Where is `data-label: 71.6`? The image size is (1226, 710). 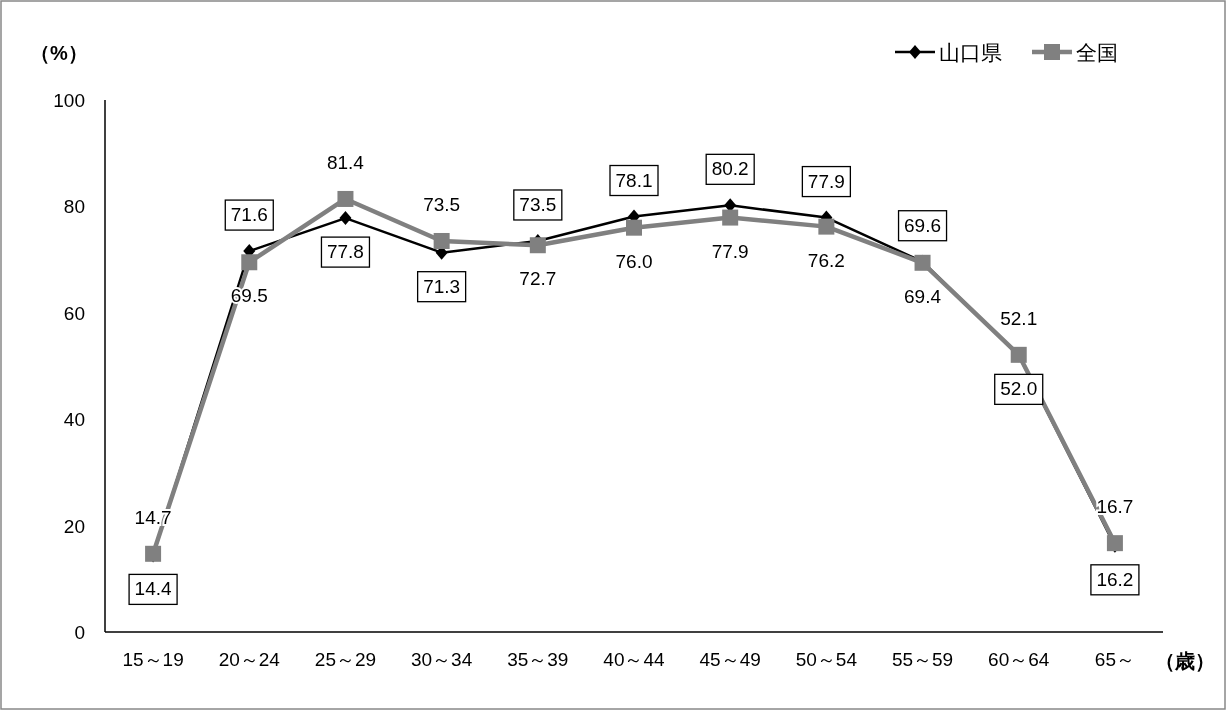
data-label: 71.6 is located at coordinates (249, 215).